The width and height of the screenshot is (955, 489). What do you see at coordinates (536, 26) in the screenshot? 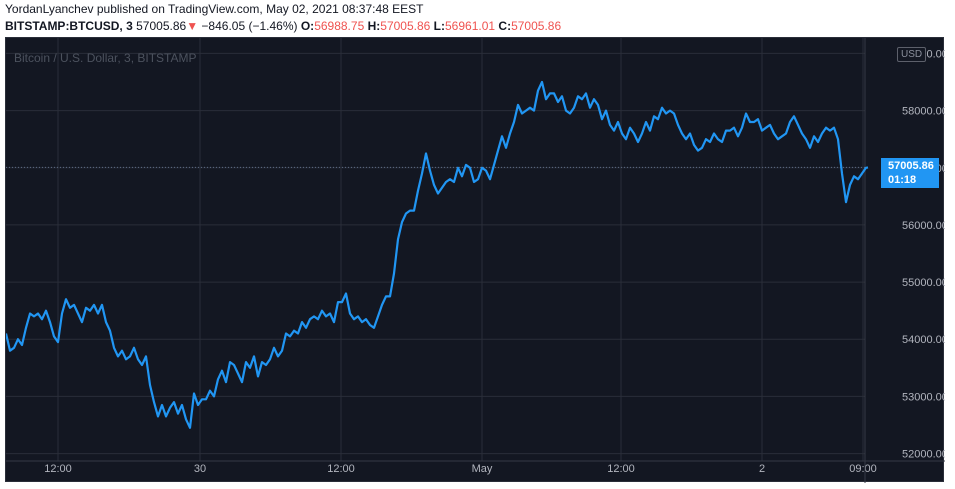
I see `close-value: 57005.86` at bounding box center [536, 26].